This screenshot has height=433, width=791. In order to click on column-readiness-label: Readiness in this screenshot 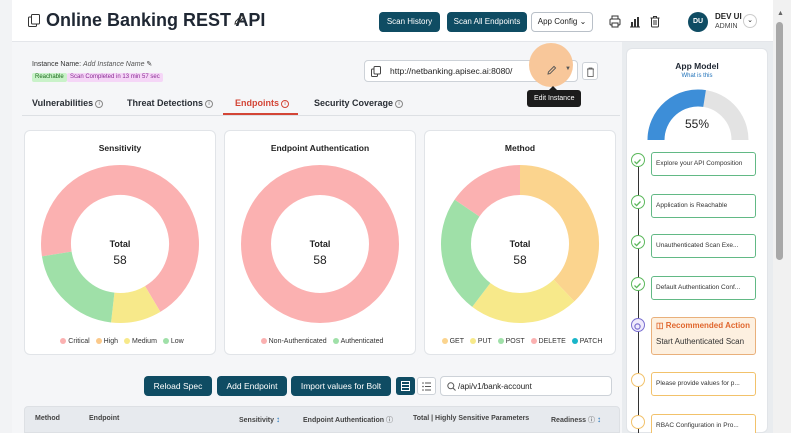, I will do `click(569, 420)`.